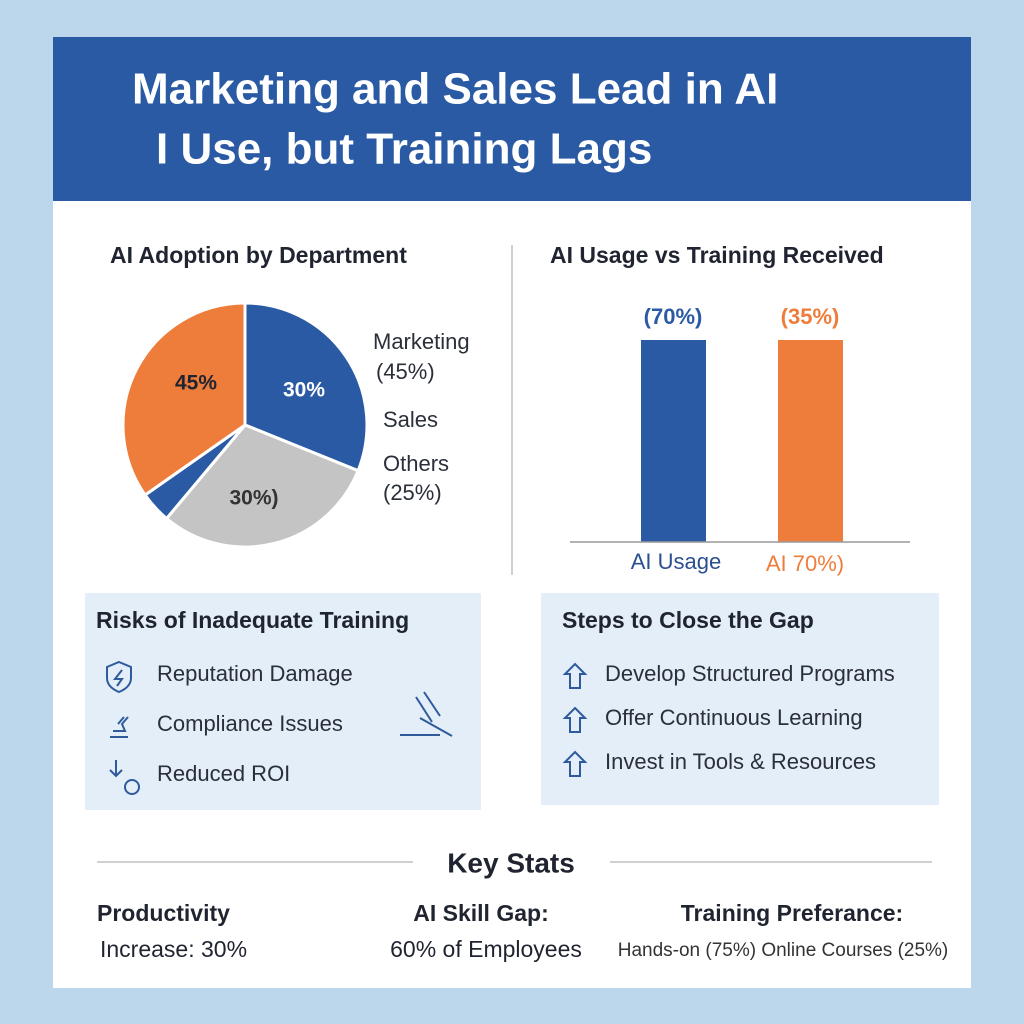  I want to click on header-band, so click(512, 119).